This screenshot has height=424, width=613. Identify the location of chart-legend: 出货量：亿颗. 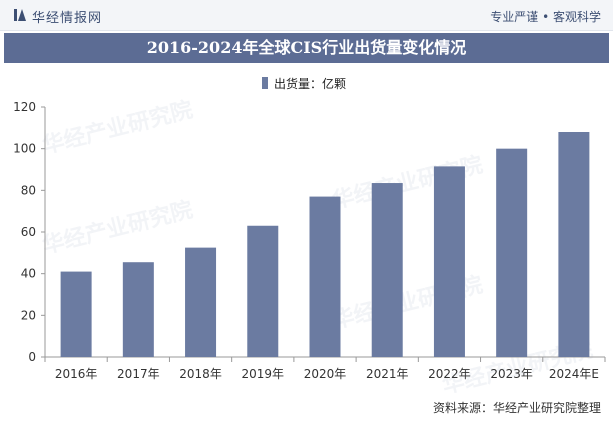
(304, 83).